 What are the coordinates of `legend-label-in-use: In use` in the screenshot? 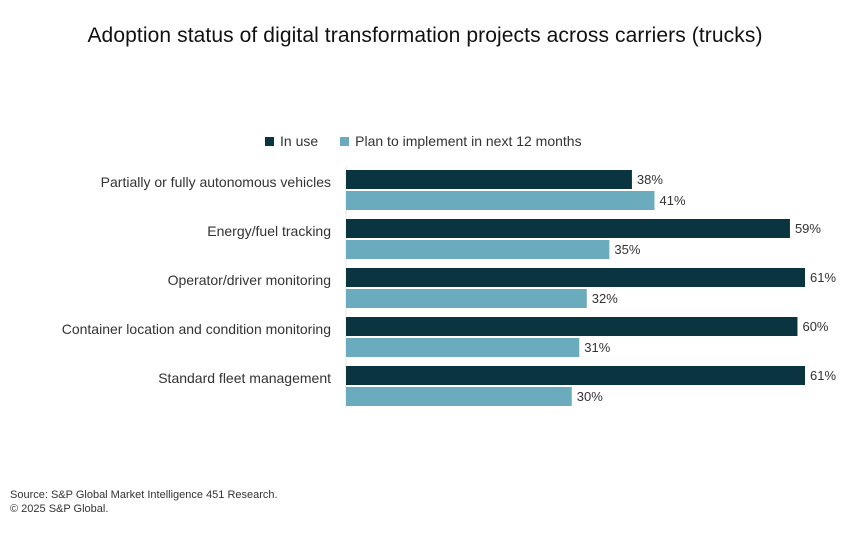 It's located at (299, 141).